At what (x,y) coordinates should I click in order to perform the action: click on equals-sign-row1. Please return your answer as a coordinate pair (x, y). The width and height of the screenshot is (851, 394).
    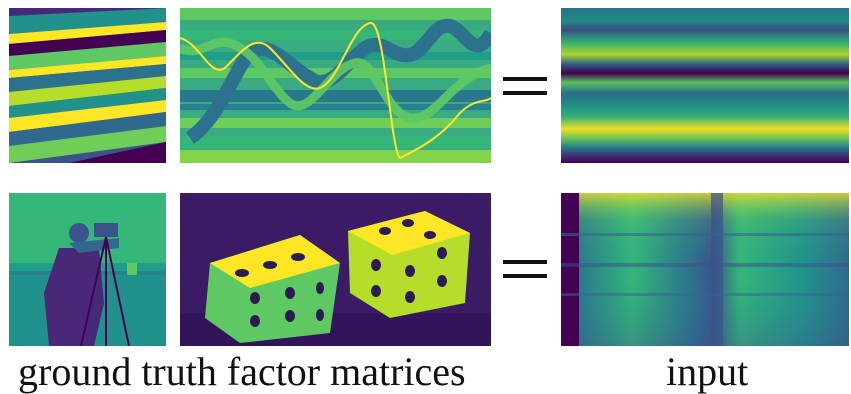
    Looking at the image, I should click on (525, 86).